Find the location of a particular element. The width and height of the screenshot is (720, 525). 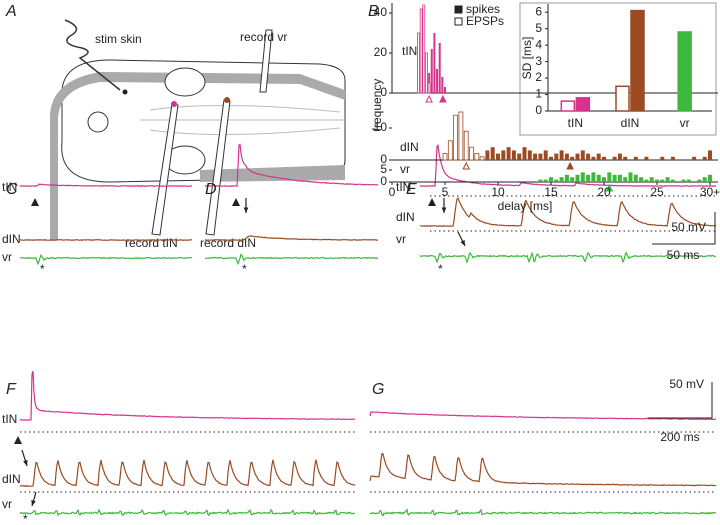

x-tick-label: 5 is located at coordinates (445, 192).